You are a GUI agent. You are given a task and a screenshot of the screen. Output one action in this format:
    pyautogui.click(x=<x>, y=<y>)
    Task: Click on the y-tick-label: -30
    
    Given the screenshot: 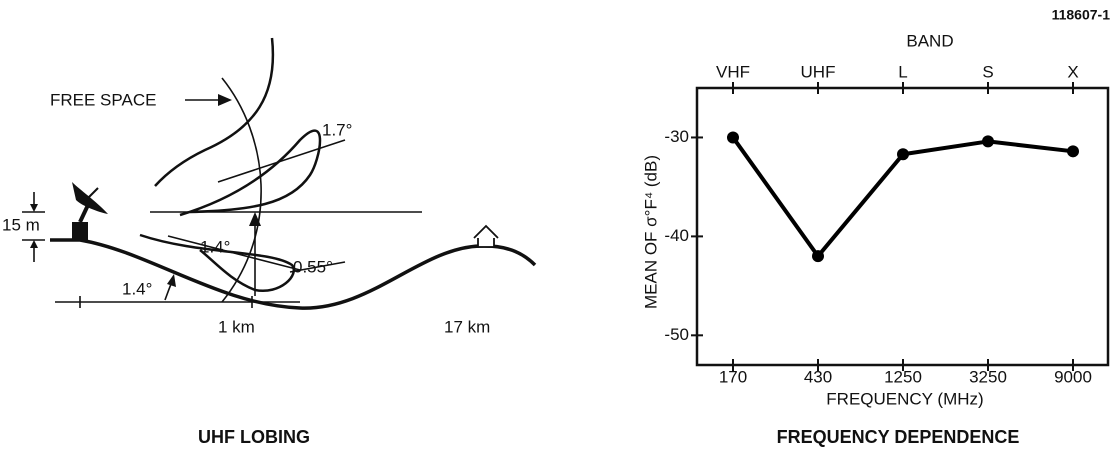 What is the action you would take?
    pyautogui.click(x=676, y=136)
    